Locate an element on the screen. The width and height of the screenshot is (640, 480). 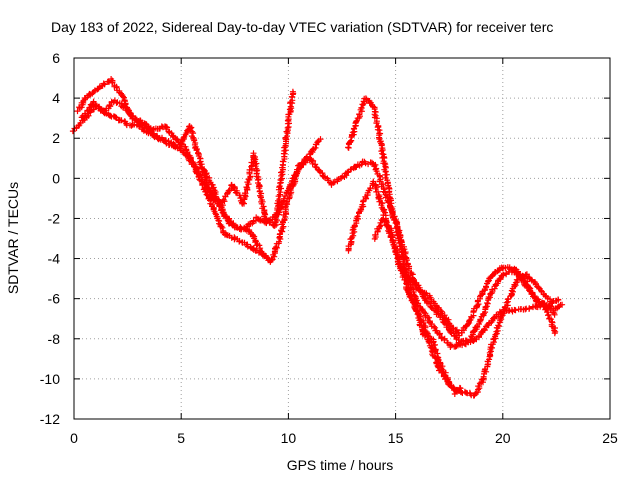
y-tick-label: -4 is located at coordinates (54, 259).